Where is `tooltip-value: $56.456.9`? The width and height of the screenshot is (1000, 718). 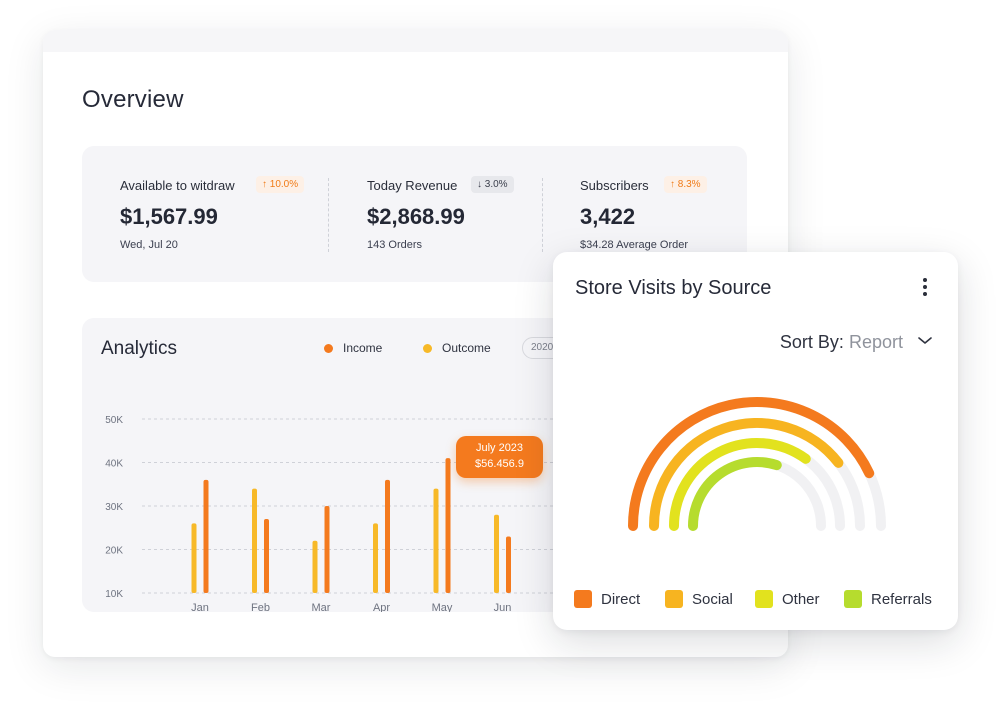 tooltip-value: $56.456.9 is located at coordinates (499, 464).